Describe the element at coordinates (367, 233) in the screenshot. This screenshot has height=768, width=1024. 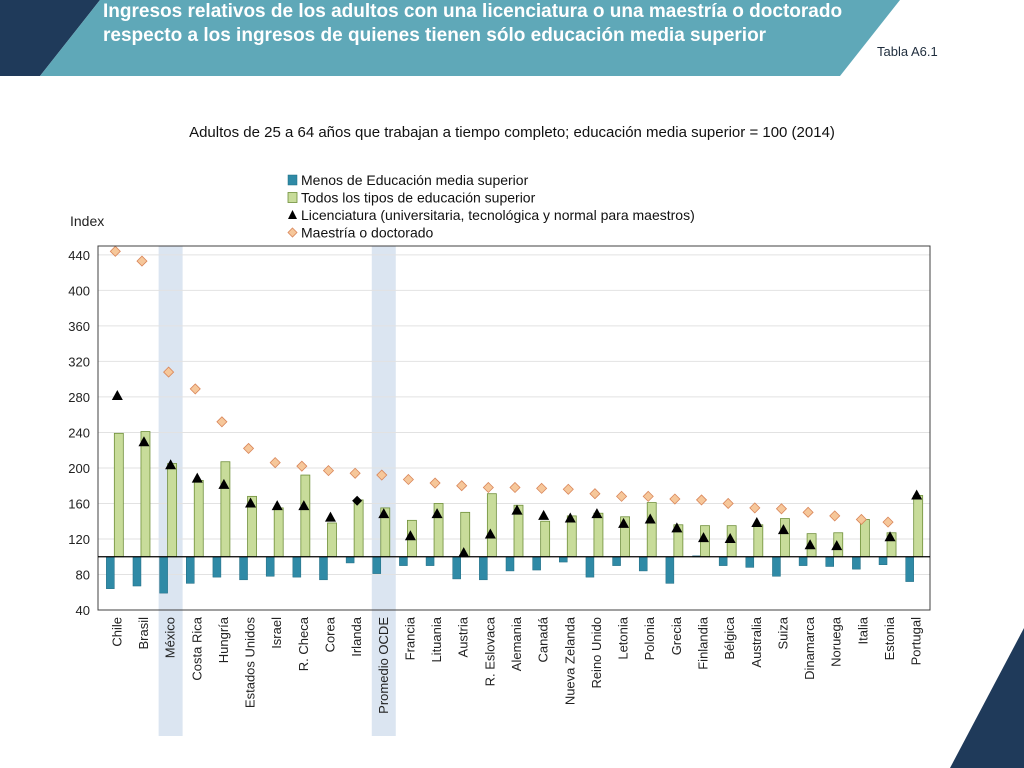
I see `legend-label-master: Maestría o doctorado` at that location.